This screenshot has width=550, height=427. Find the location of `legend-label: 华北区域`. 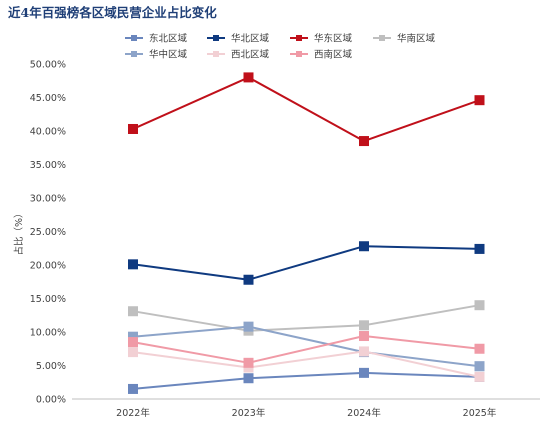

legend-label: 华北区域 is located at coordinates (250, 39).